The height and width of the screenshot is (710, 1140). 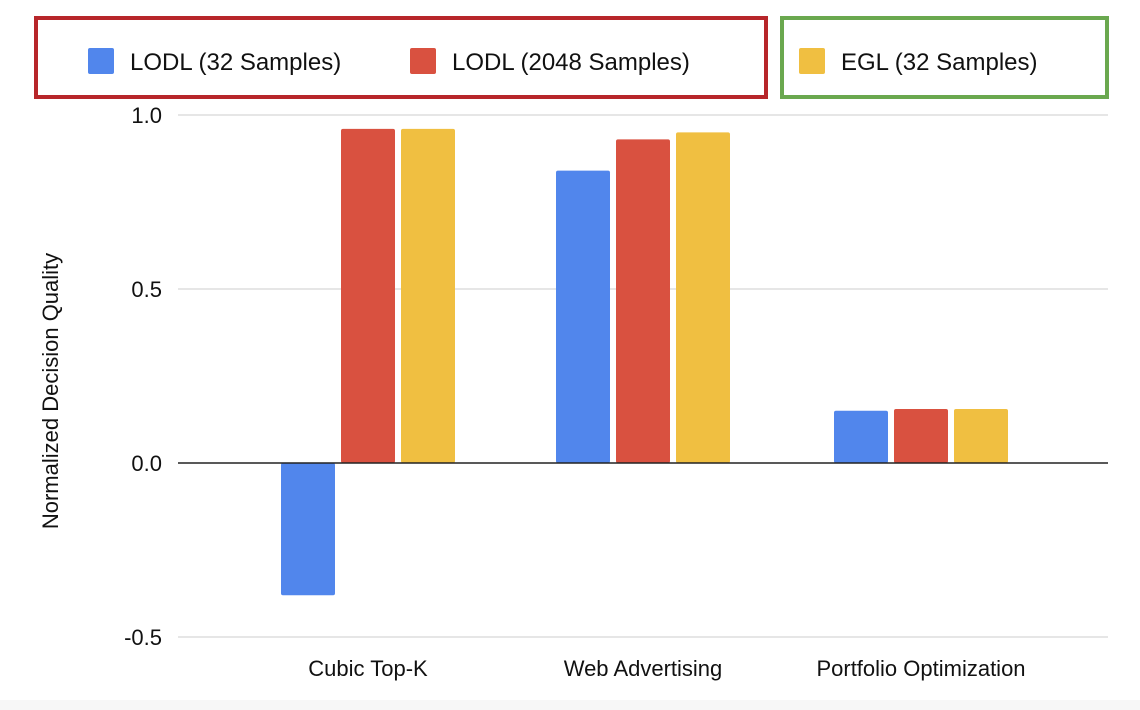 What do you see at coordinates (146, 463) in the screenshot?
I see `y-tick-label: 0.0` at bounding box center [146, 463].